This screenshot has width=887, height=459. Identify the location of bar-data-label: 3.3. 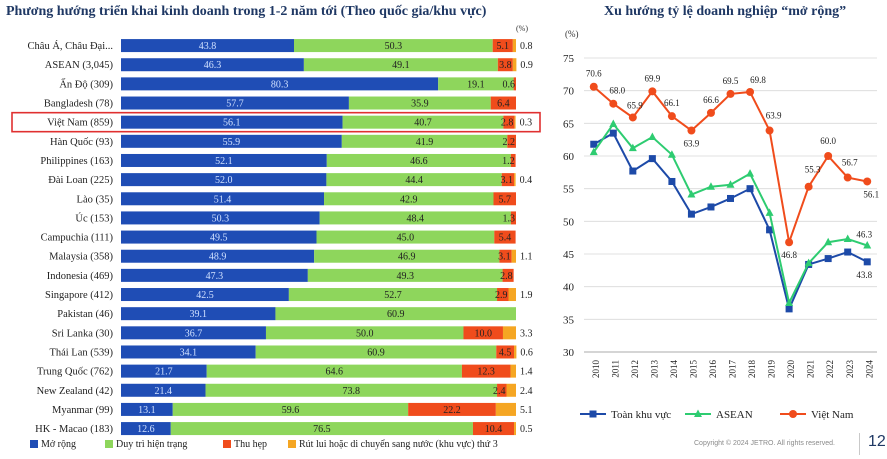
(526, 333).